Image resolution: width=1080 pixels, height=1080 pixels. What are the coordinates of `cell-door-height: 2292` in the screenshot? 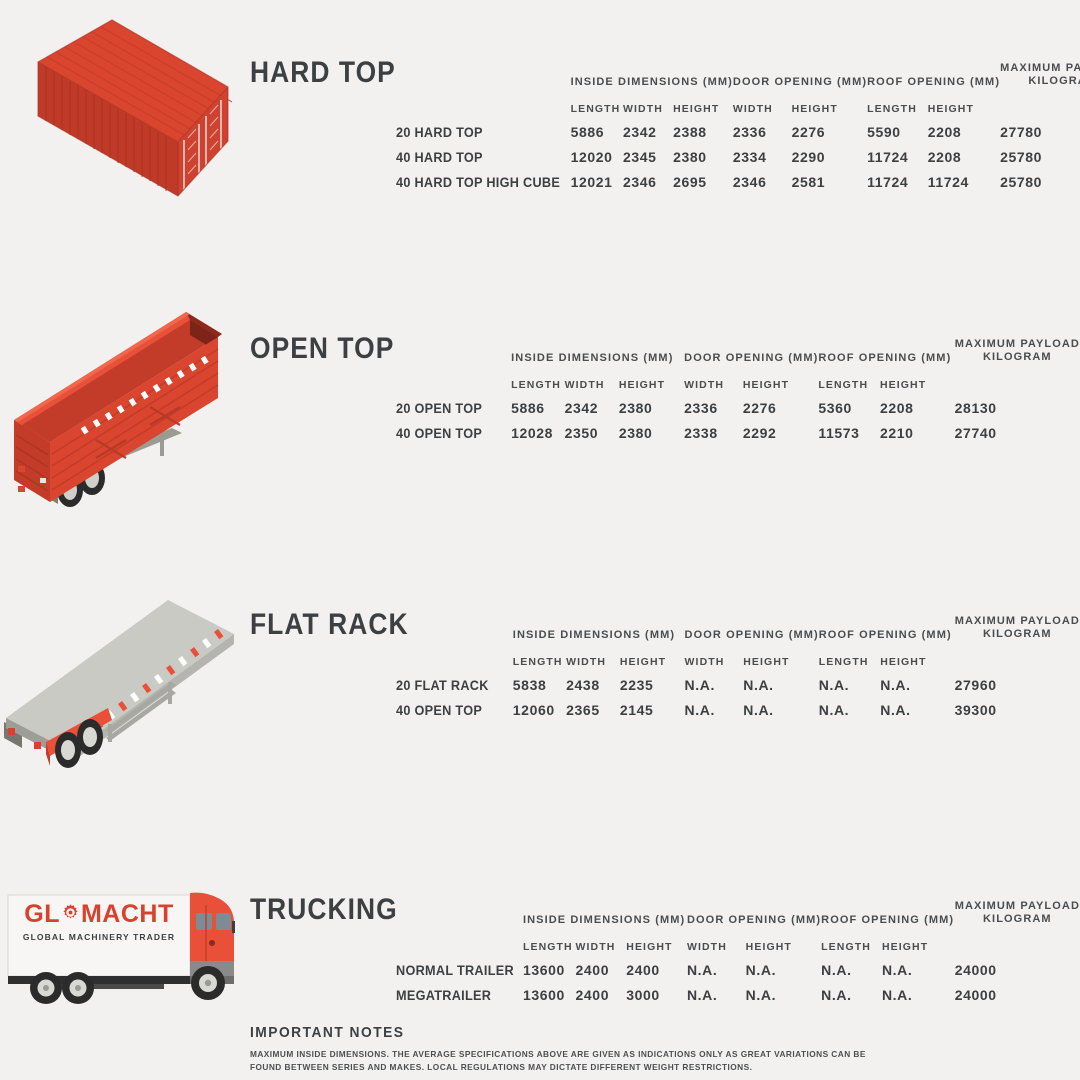 It's located at (759, 433).